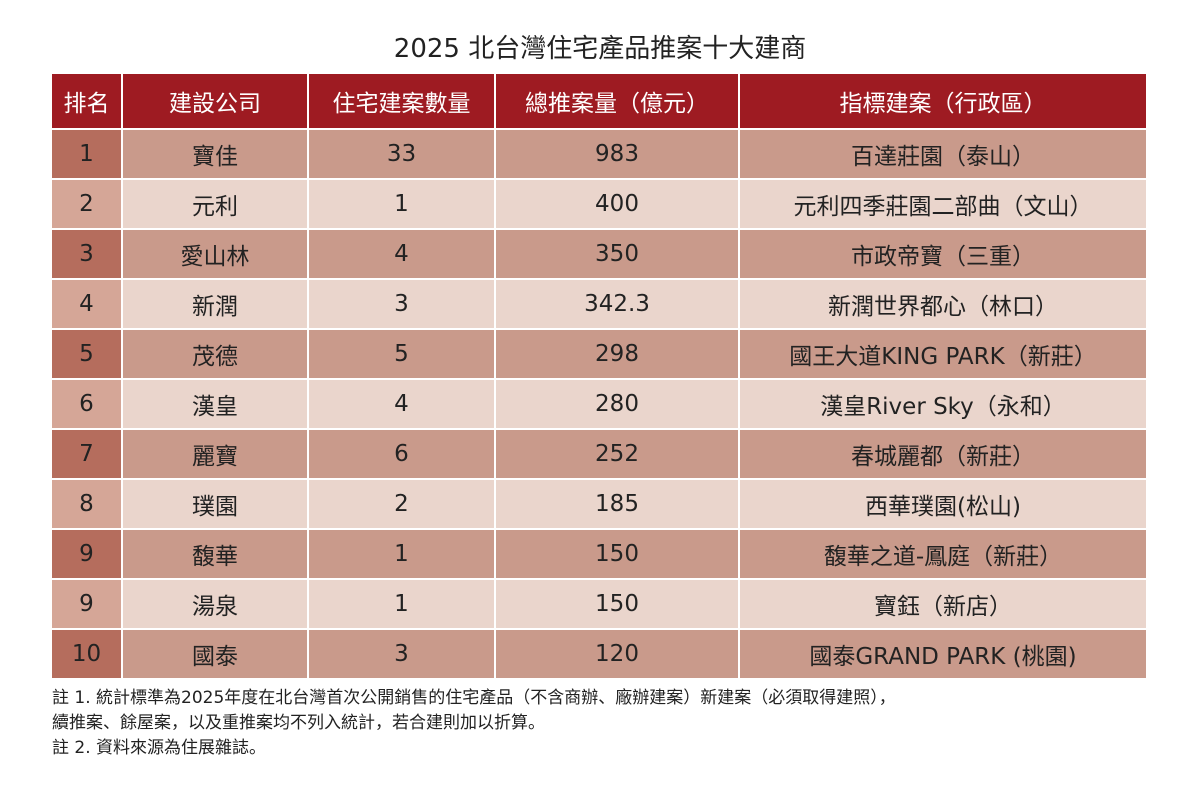 This screenshot has height=802, width=1200. What do you see at coordinates (617, 204) in the screenshot?
I see `table-cell: 400` at bounding box center [617, 204].